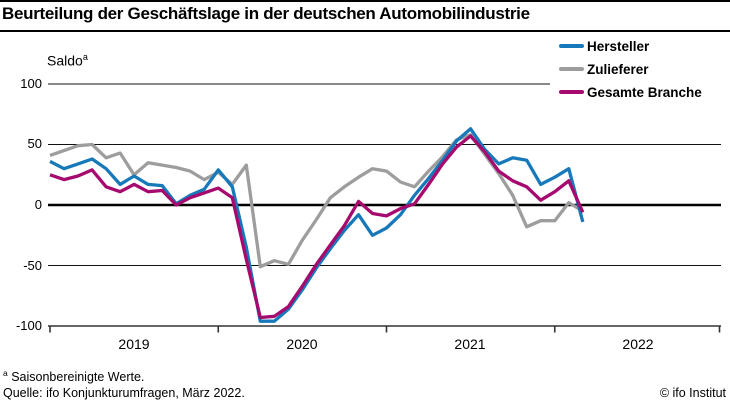 This screenshot has height=411, width=730. Describe the element at coordinates (365, 1) in the screenshot. I see `top-rule` at that location.